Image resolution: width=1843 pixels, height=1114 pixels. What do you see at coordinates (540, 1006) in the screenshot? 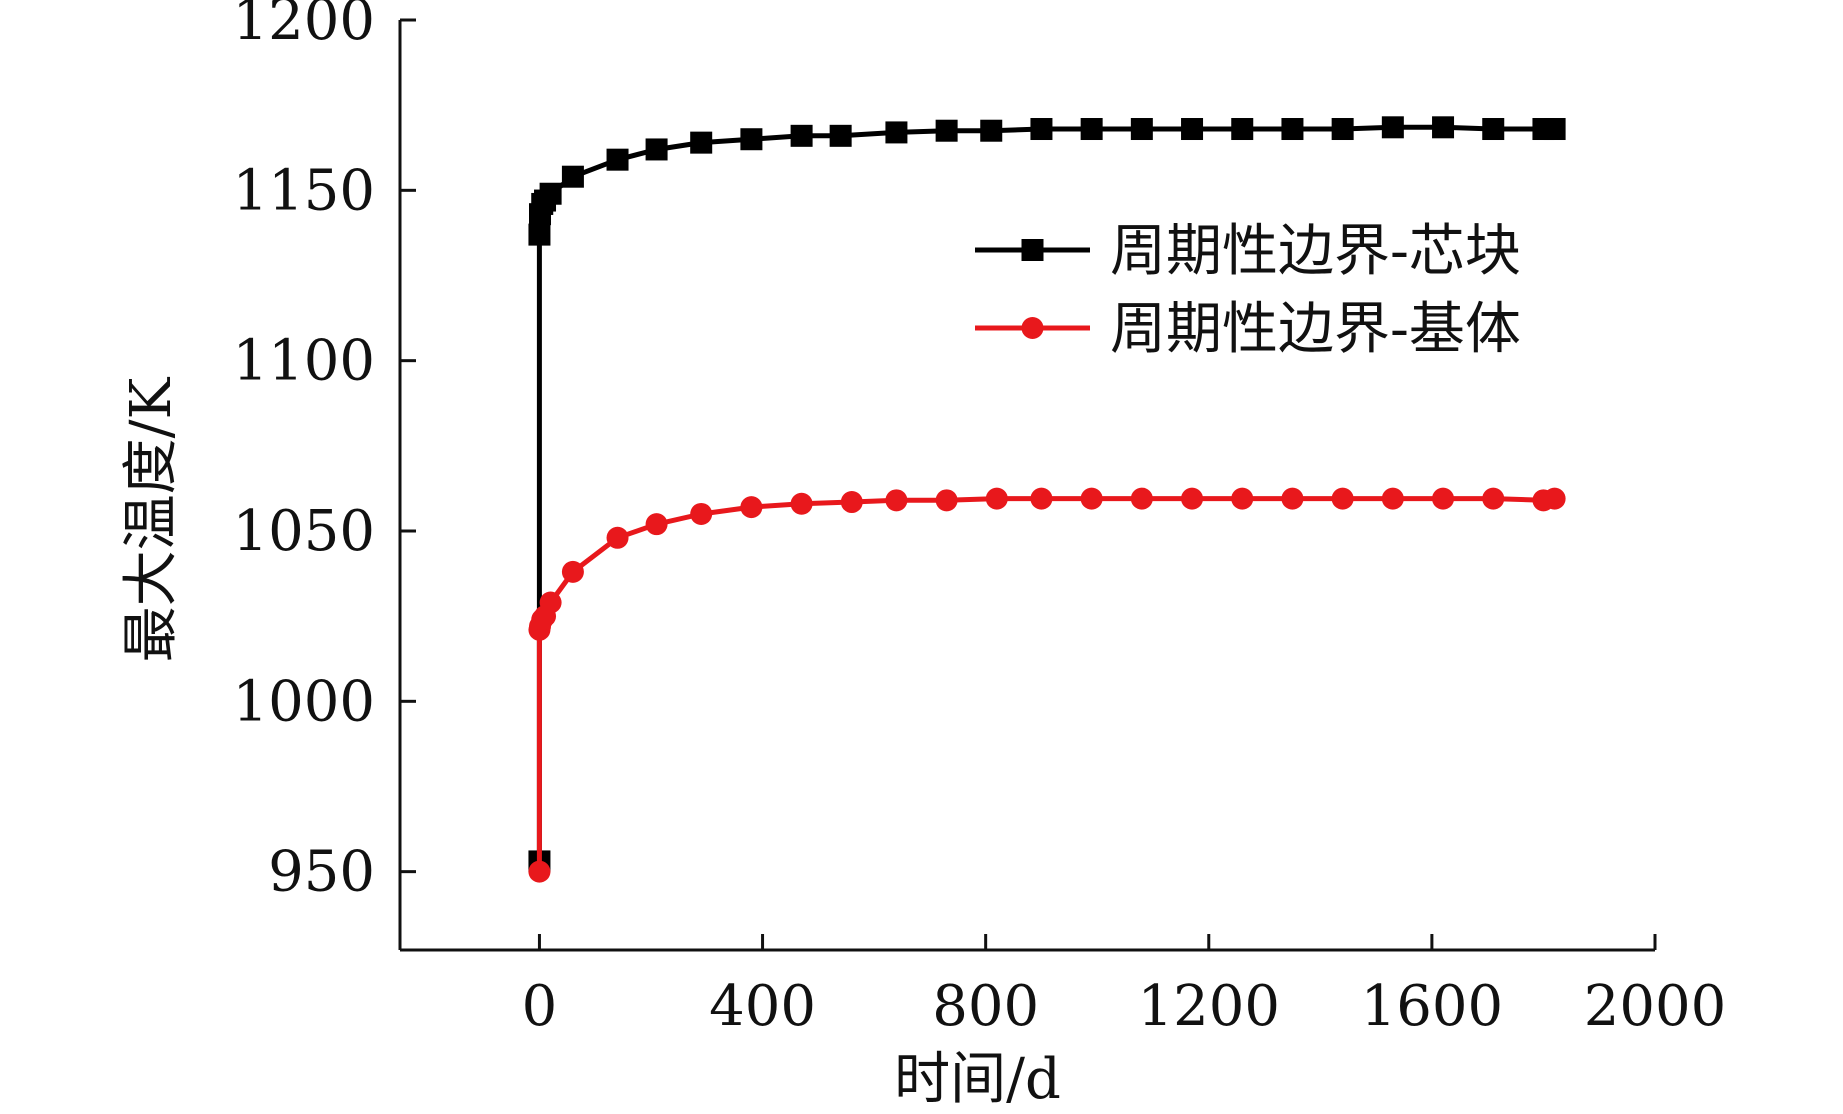
I see `x-tick-label: 0` at bounding box center [540, 1006].